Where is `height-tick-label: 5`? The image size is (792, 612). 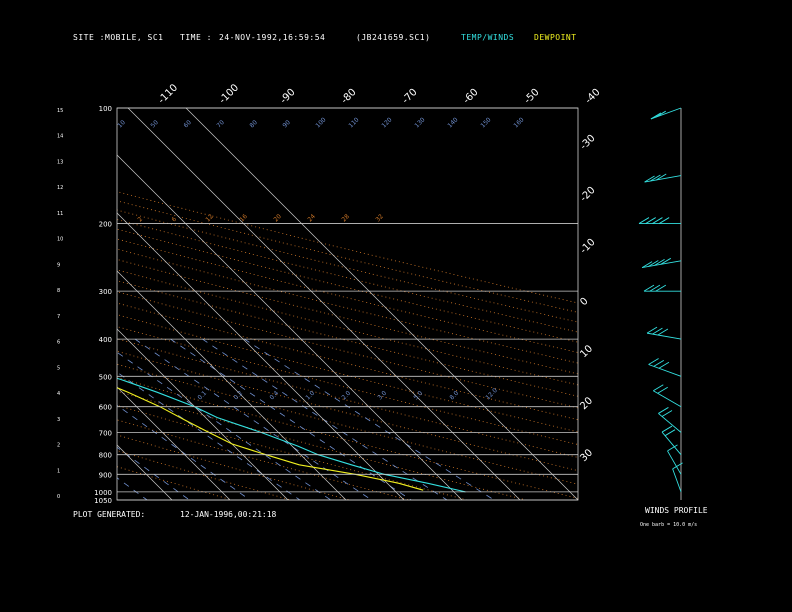
height-tick-label: 5 is located at coordinates (58, 368).